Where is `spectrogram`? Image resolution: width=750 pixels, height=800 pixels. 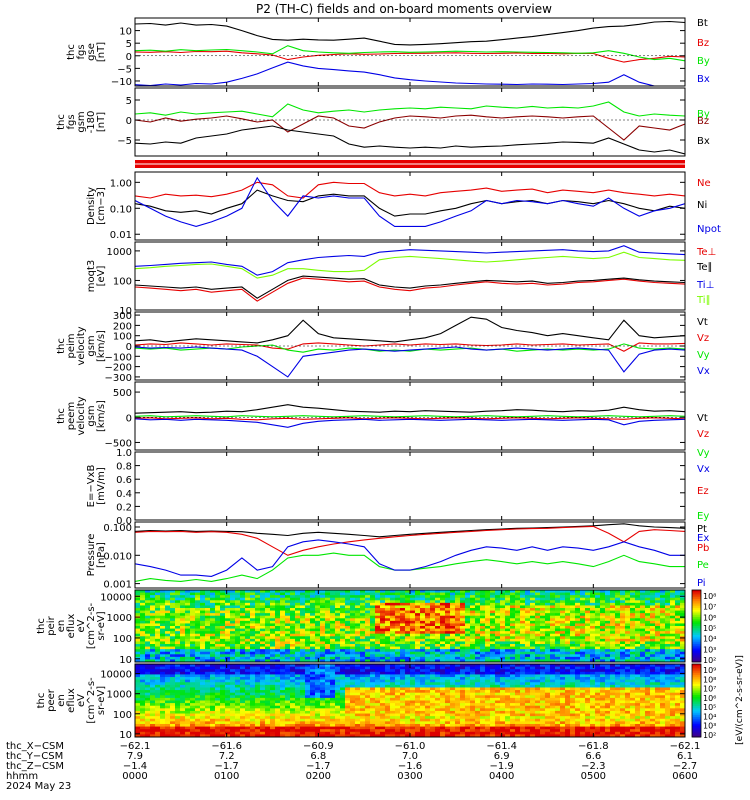
spectrogram is located at coordinates (410, 626).